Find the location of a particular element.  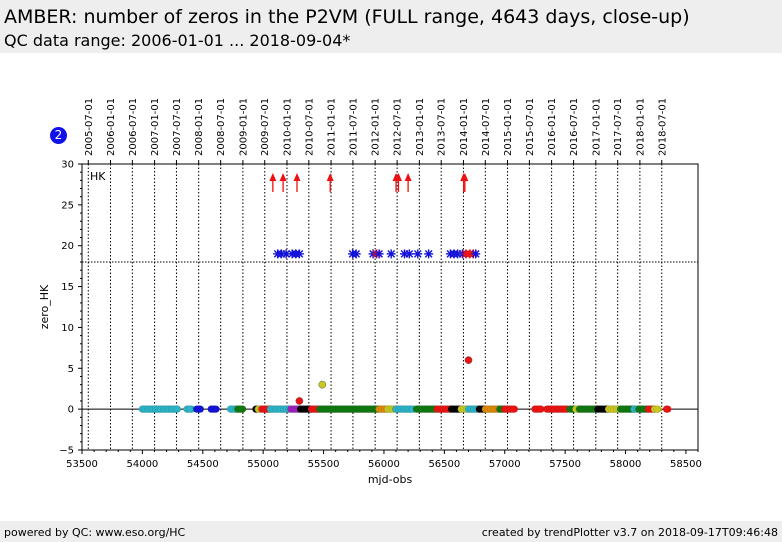

x-tick-label: 55500 is located at coordinates (324, 464).